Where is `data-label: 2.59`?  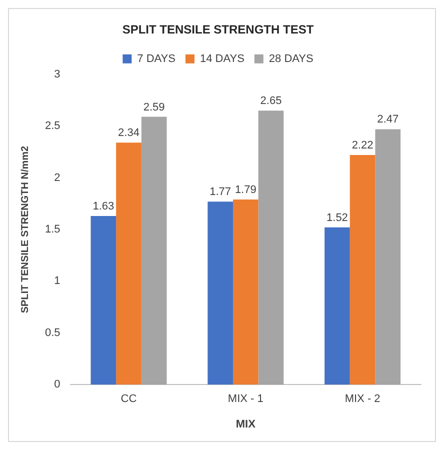 data-label: 2.59 is located at coordinates (154, 107).